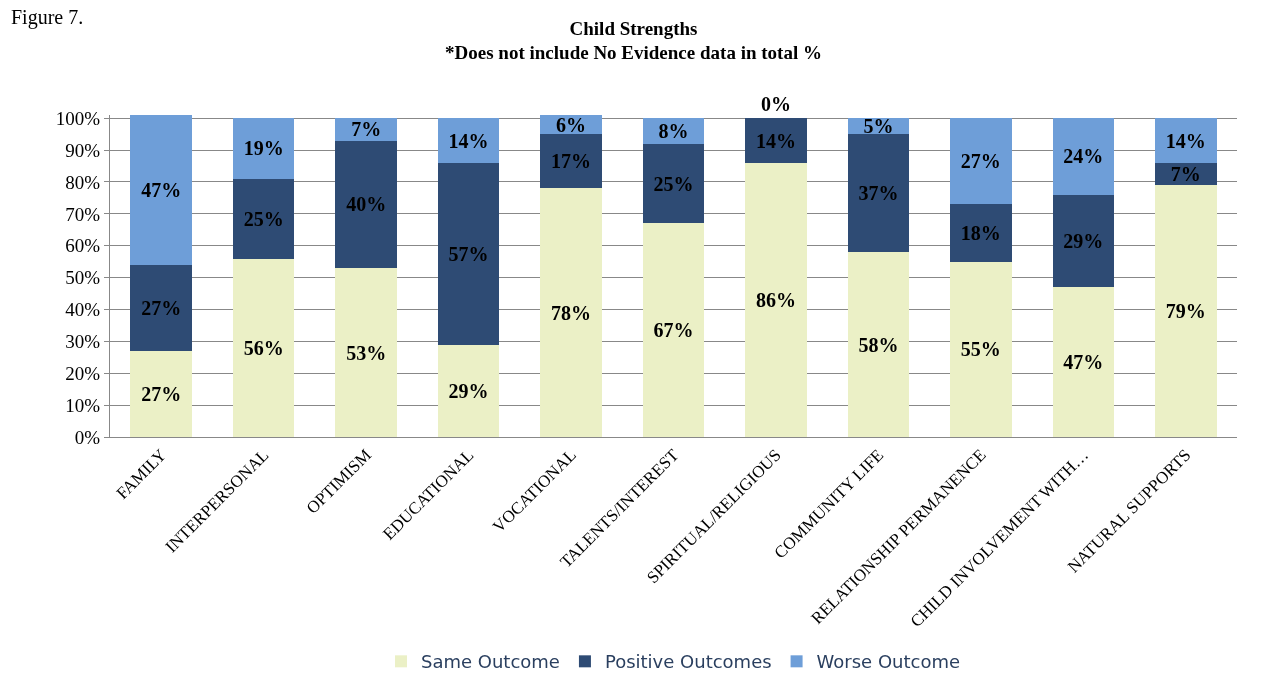 This screenshot has width=1267, height=694. I want to click on data-label: 37%, so click(878, 193).